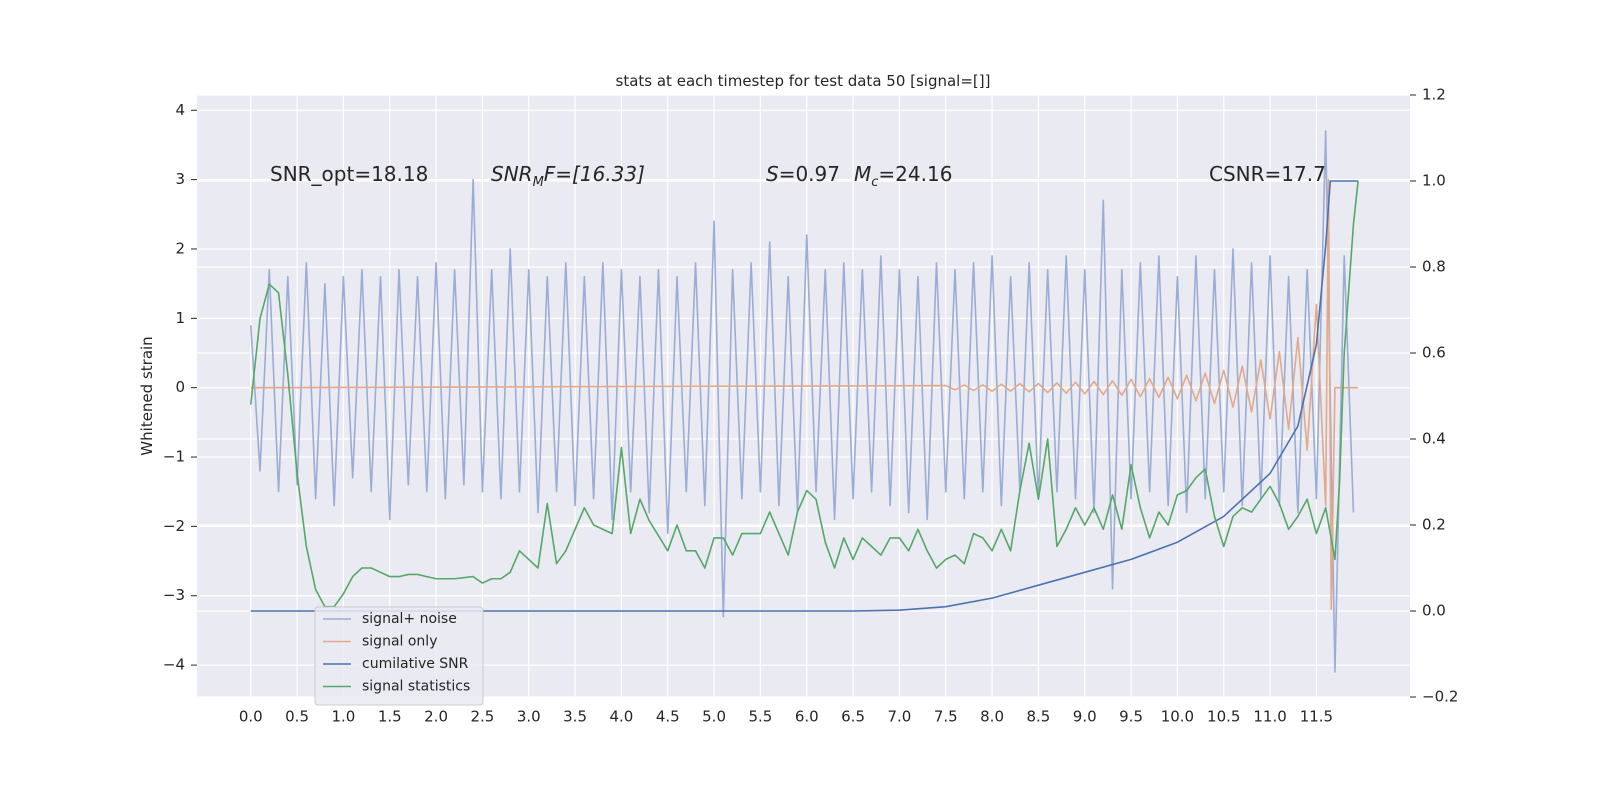 The image size is (1600, 800). What do you see at coordinates (1434, 439) in the screenshot?
I see `y2-tick-label: 0.4` at bounding box center [1434, 439].